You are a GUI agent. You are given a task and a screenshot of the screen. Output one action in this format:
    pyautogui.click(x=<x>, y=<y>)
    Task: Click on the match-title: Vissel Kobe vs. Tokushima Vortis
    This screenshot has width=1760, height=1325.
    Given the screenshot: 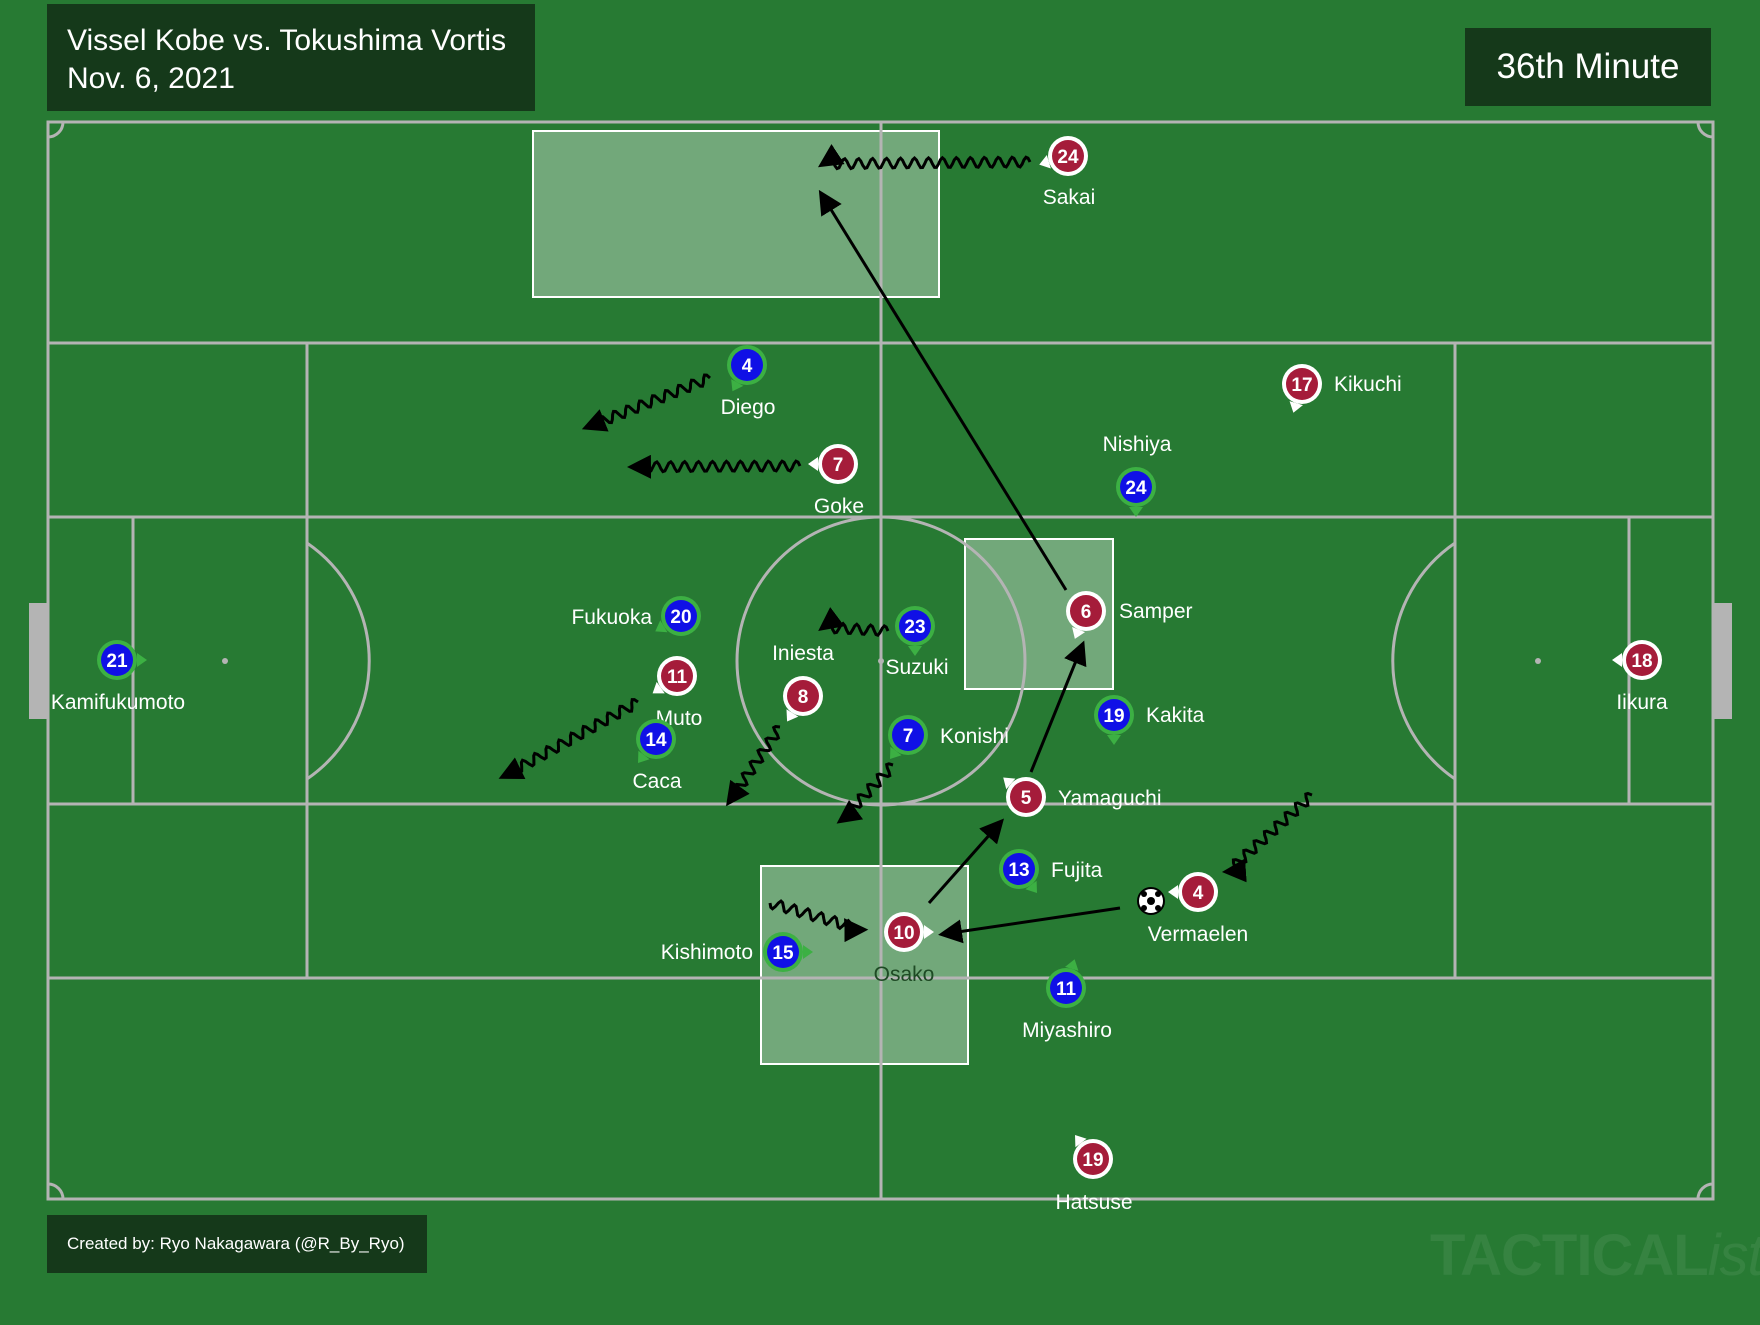 What is the action you would take?
    pyautogui.click(x=287, y=40)
    